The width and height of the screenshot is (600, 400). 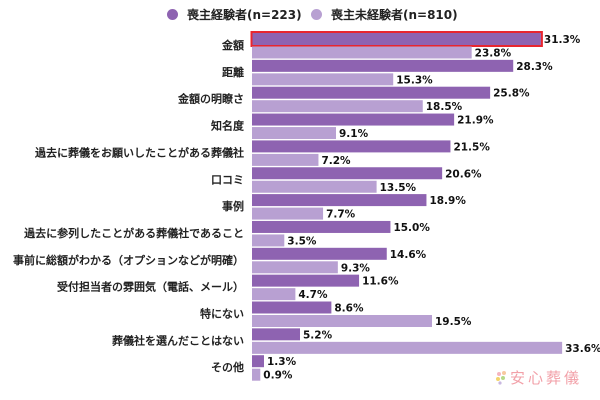 I want to click on category-label: 金額の明瞭さ, so click(x=210, y=99).